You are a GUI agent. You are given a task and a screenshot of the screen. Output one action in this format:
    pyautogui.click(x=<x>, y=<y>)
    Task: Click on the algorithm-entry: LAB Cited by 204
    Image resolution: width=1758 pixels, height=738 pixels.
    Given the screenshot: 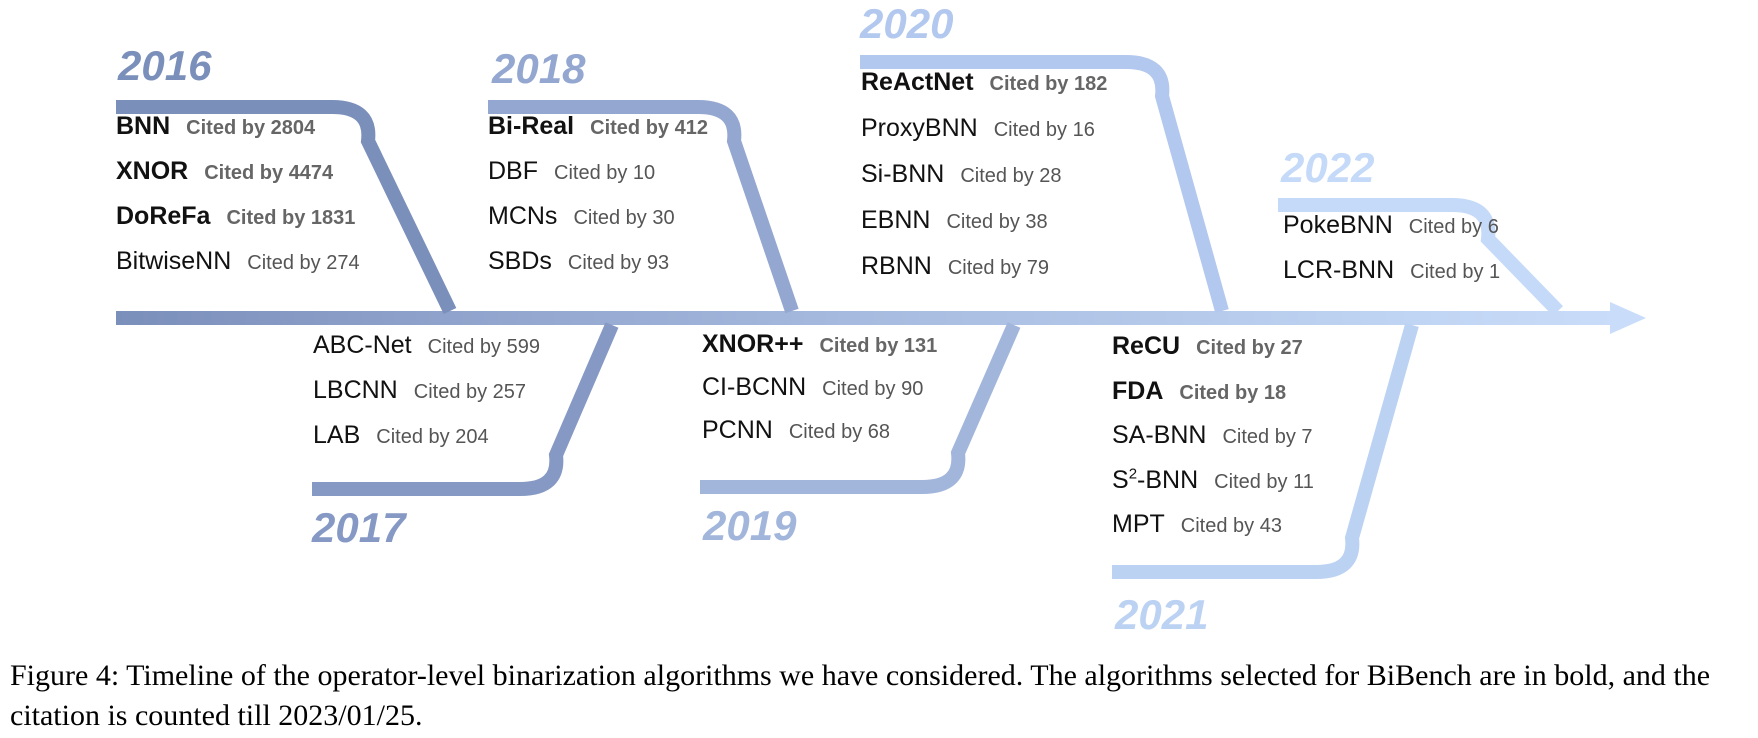 What is the action you would take?
    pyautogui.click(x=401, y=437)
    